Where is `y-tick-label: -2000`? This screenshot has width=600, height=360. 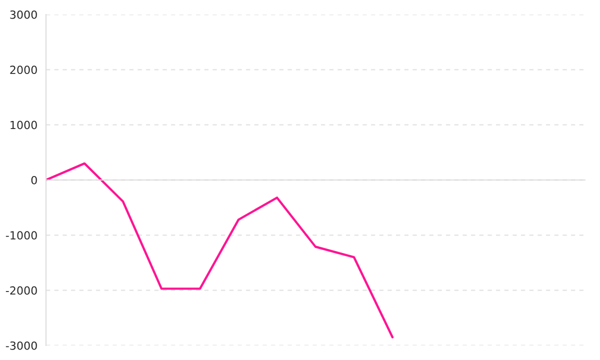 y-tick-label: -2000 is located at coordinates (21, 290).